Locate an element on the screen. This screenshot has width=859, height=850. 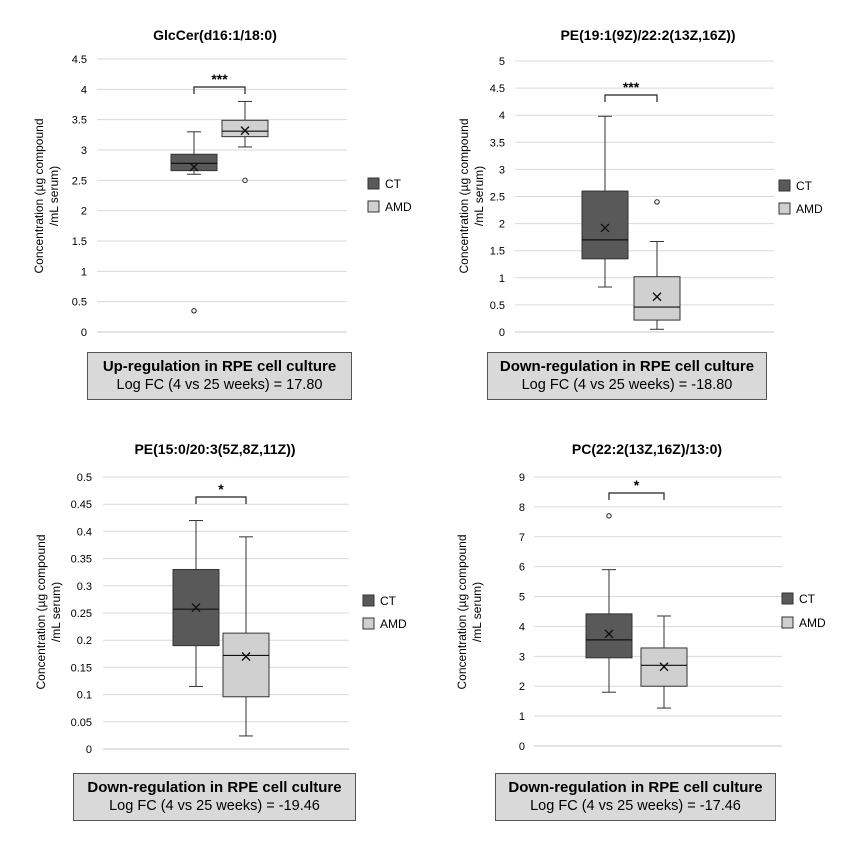
y-tick-label: 1.5 is located at coordinates (79, 242).